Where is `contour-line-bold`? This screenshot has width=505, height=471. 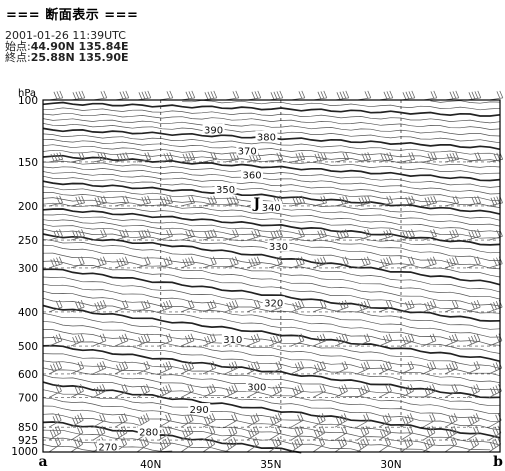
contour-line-bold is located at coordinates (271, 197).